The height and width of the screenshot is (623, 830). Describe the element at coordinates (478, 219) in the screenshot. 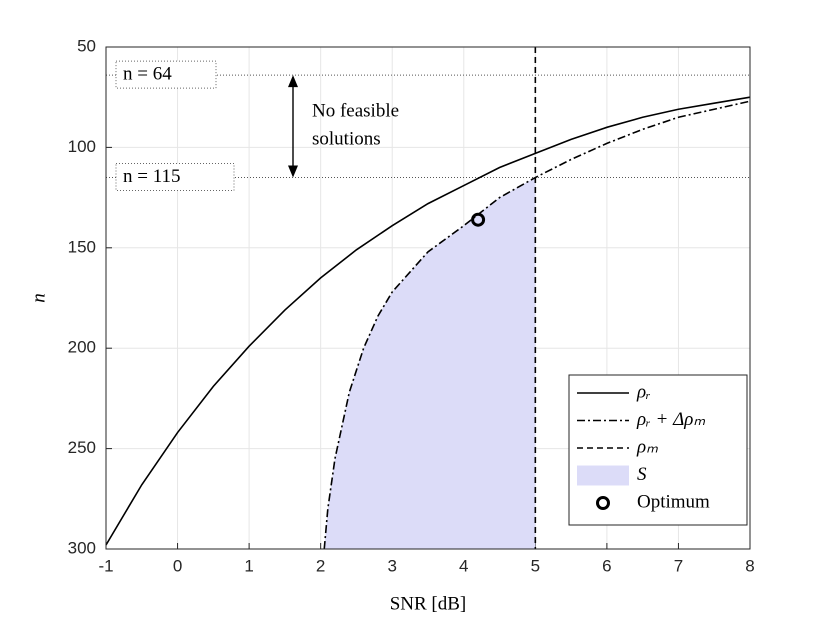

I see `optimum-marker` at that location.